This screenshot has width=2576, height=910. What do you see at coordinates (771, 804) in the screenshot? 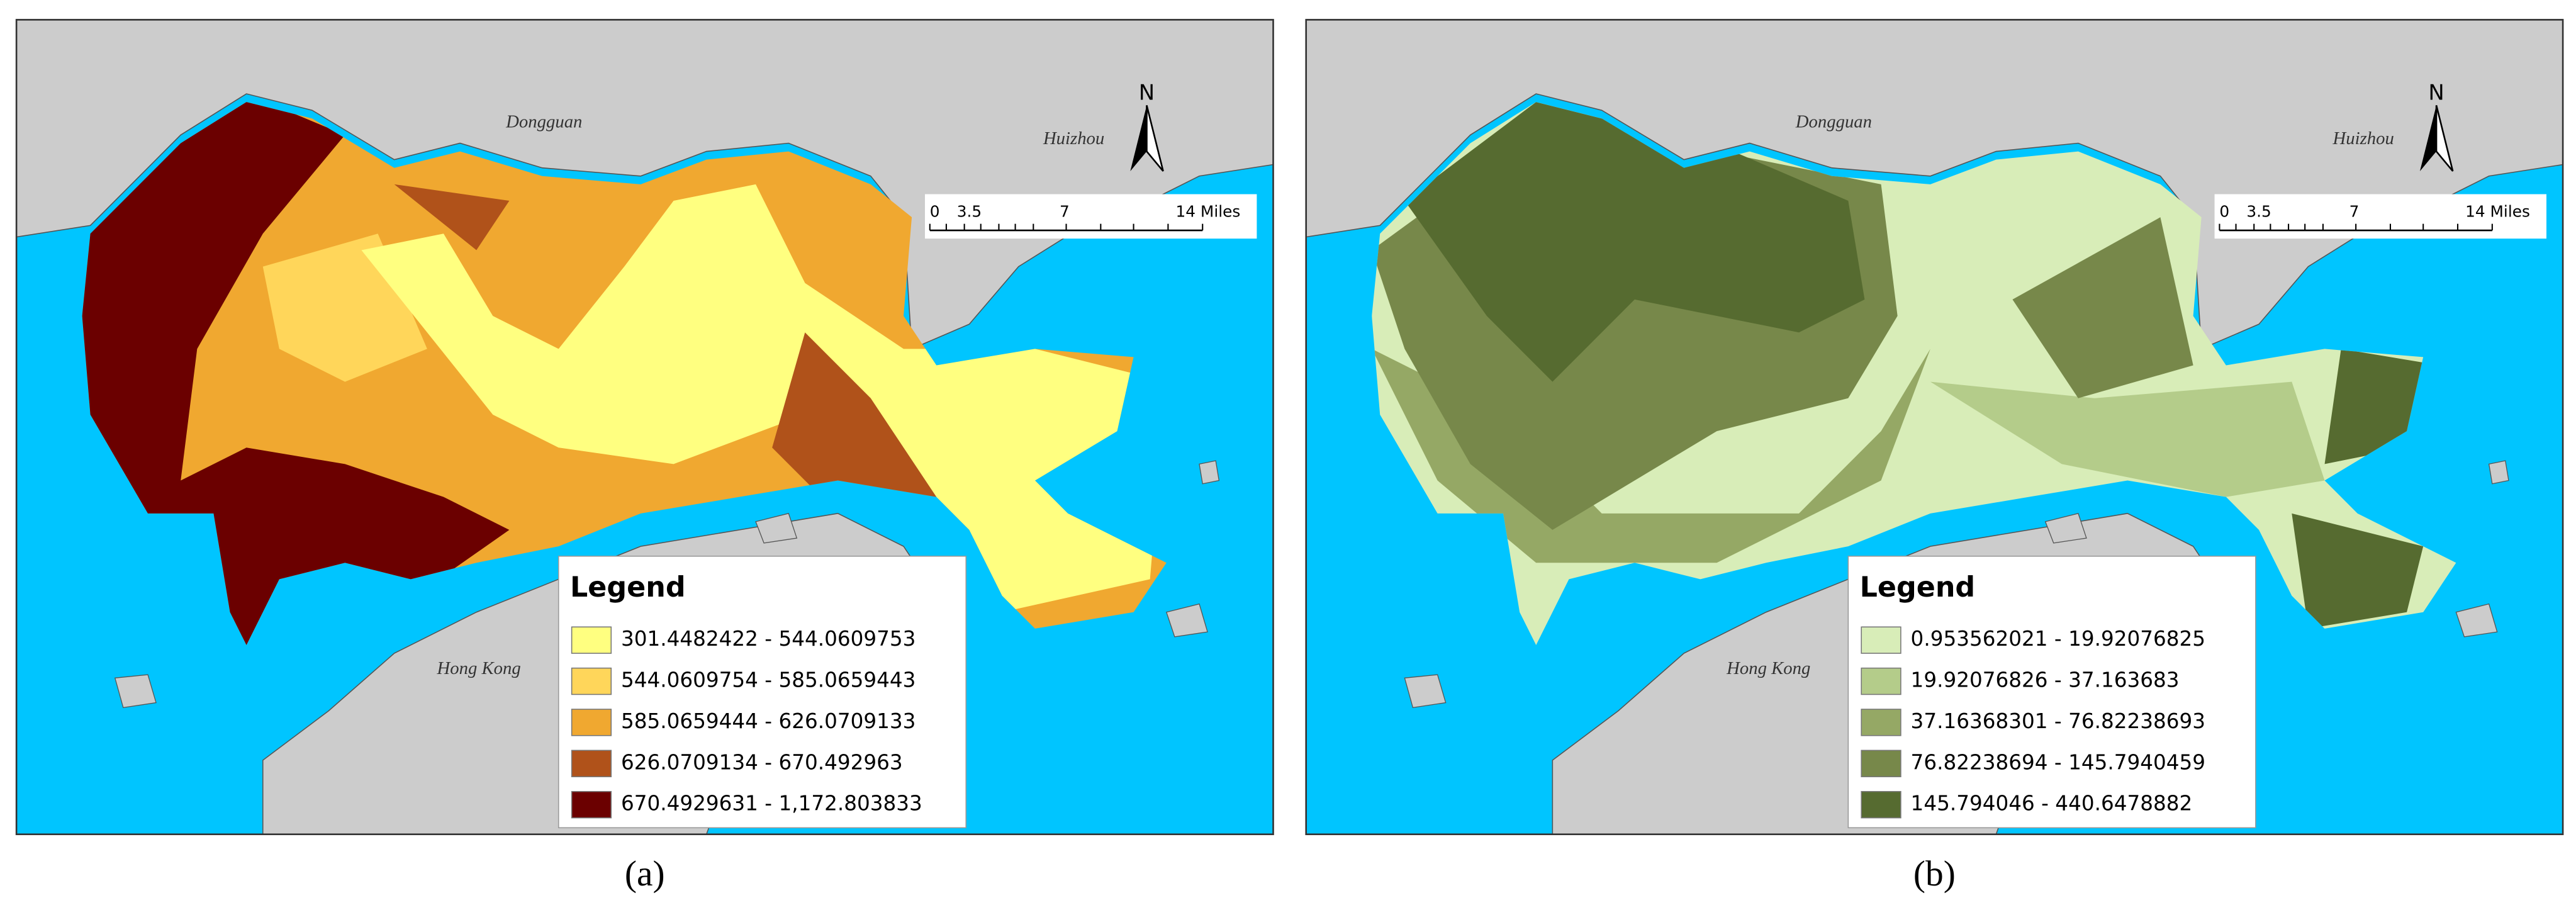
I see `legend-label: 670.4929631 - 1,172.803833` at bounding box center [771, 804].